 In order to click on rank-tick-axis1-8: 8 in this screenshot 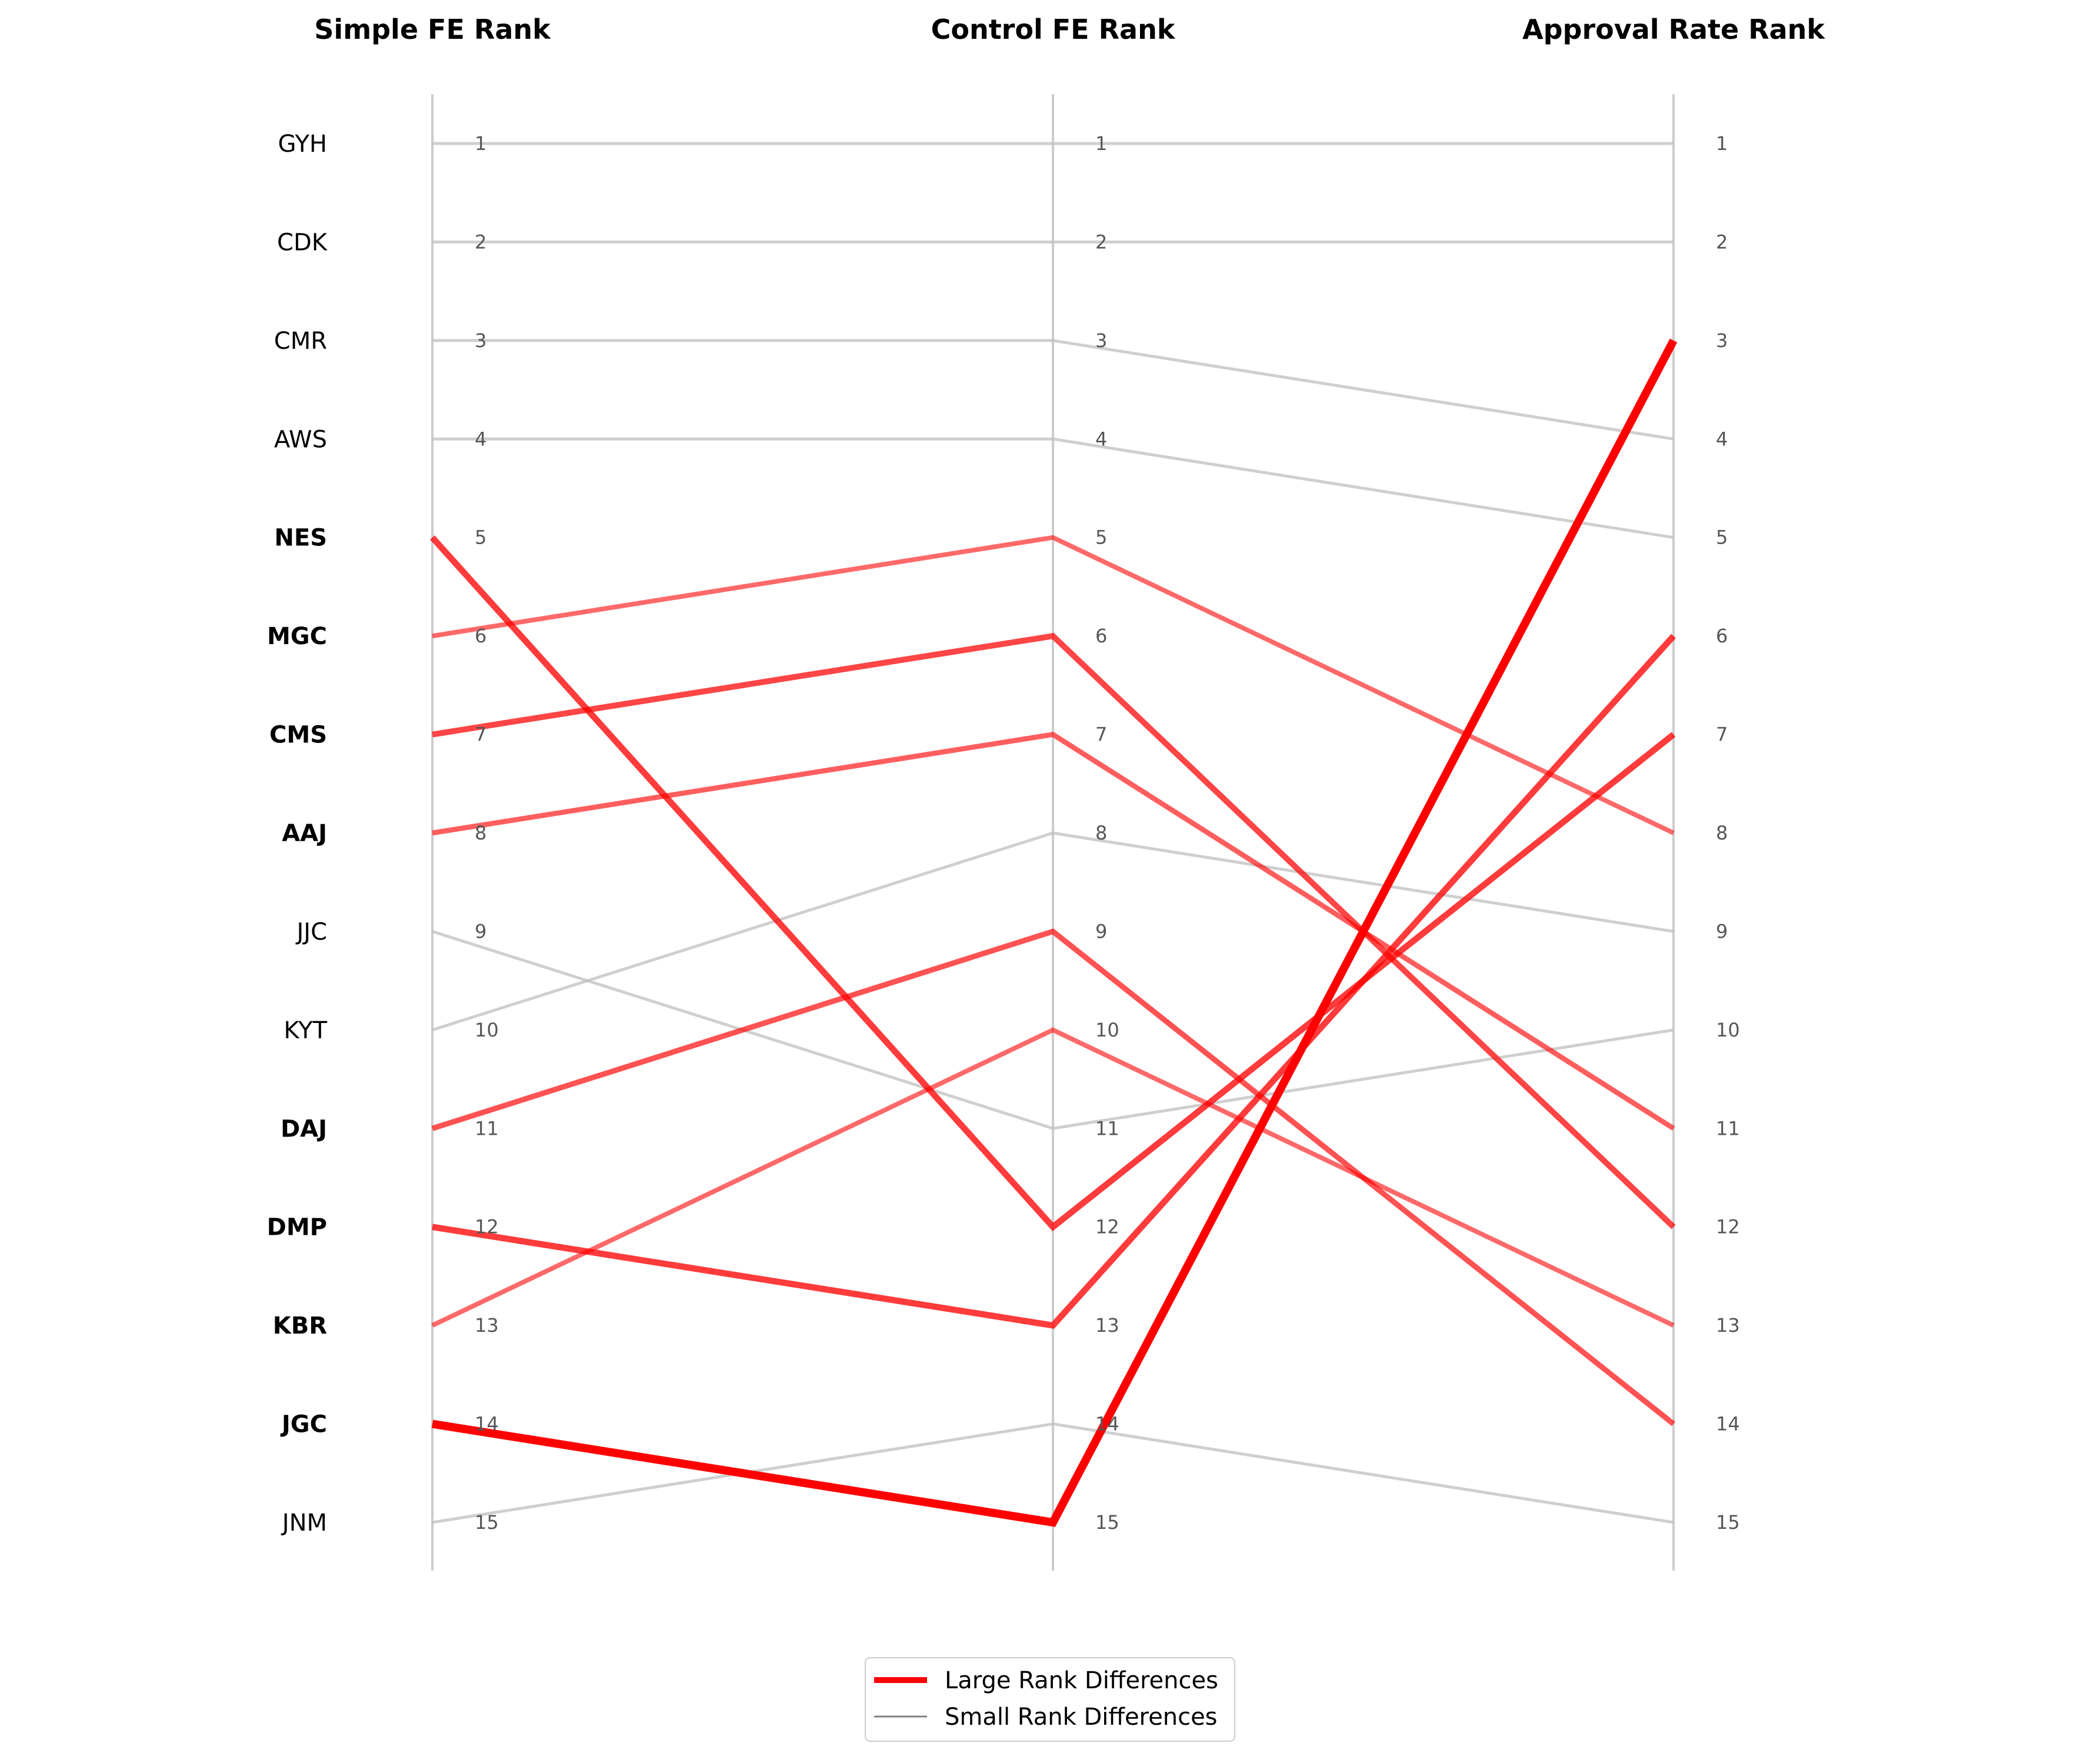, I will do `click(481, 833)`.